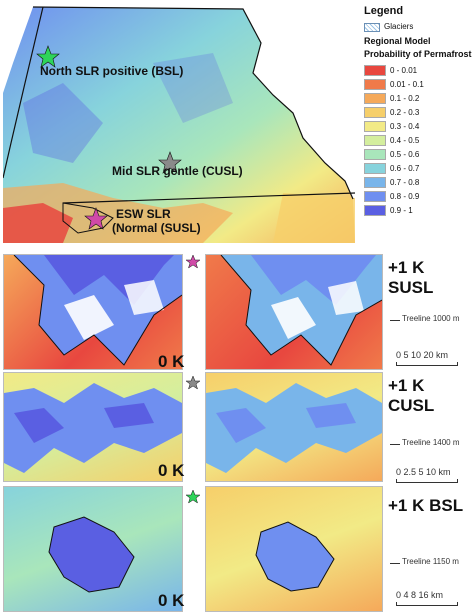  I want to click on panel-2-scale-bar, so click(427, 481).